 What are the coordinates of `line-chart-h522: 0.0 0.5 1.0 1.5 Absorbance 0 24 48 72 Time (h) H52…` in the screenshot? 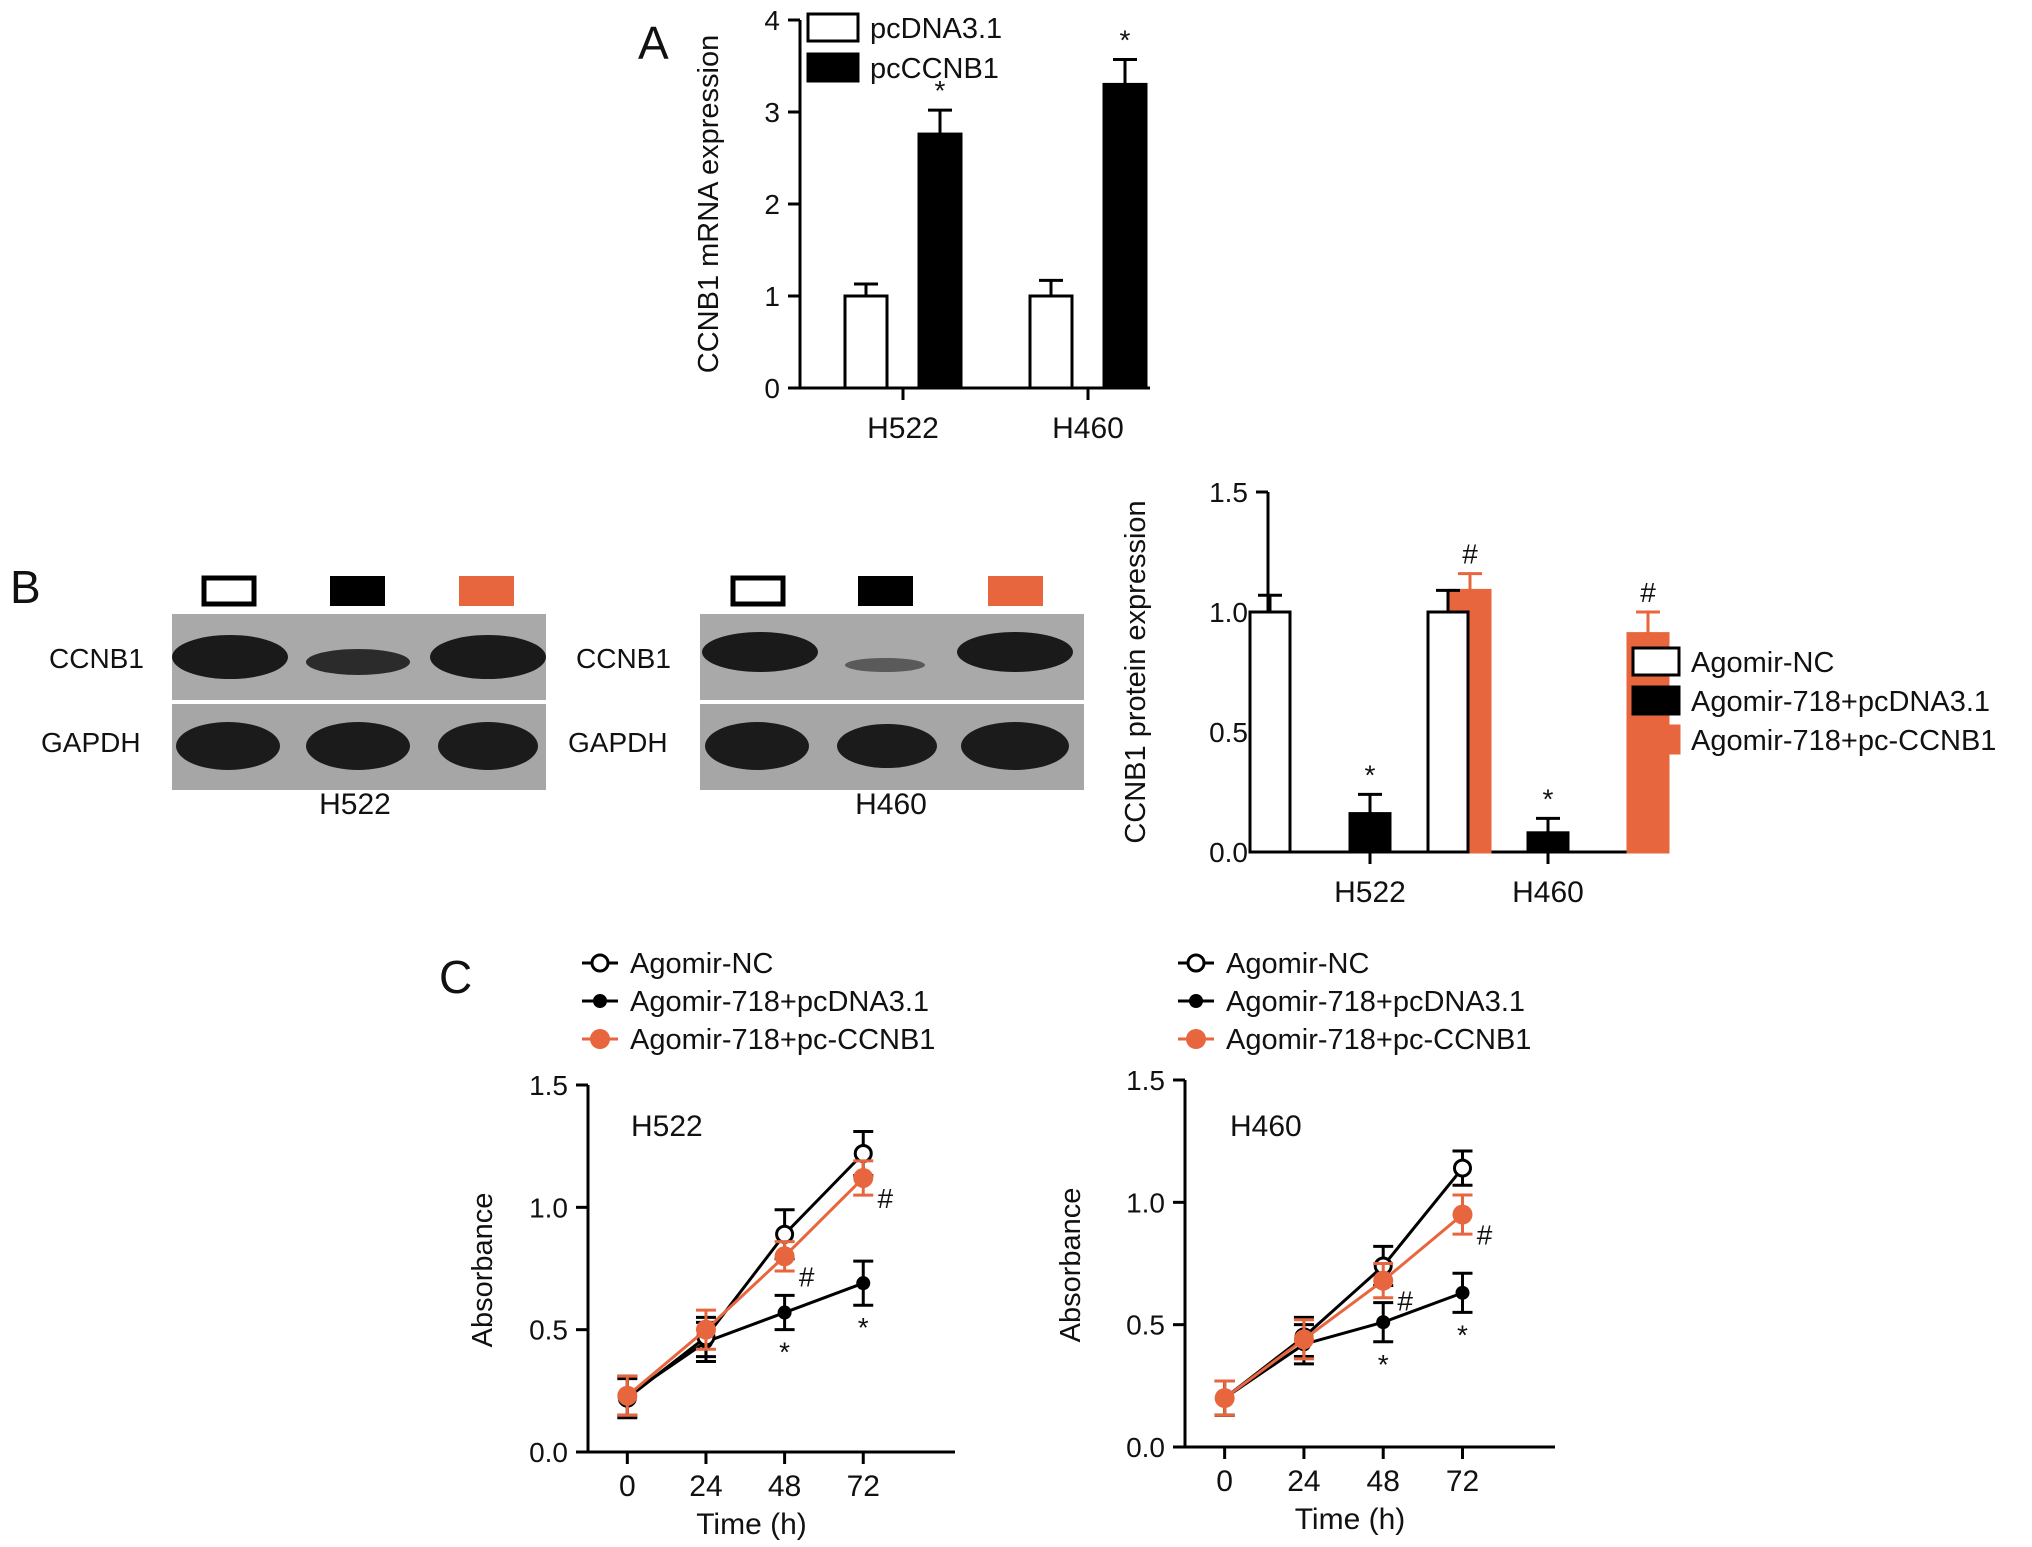 It's located at (711, 1244).